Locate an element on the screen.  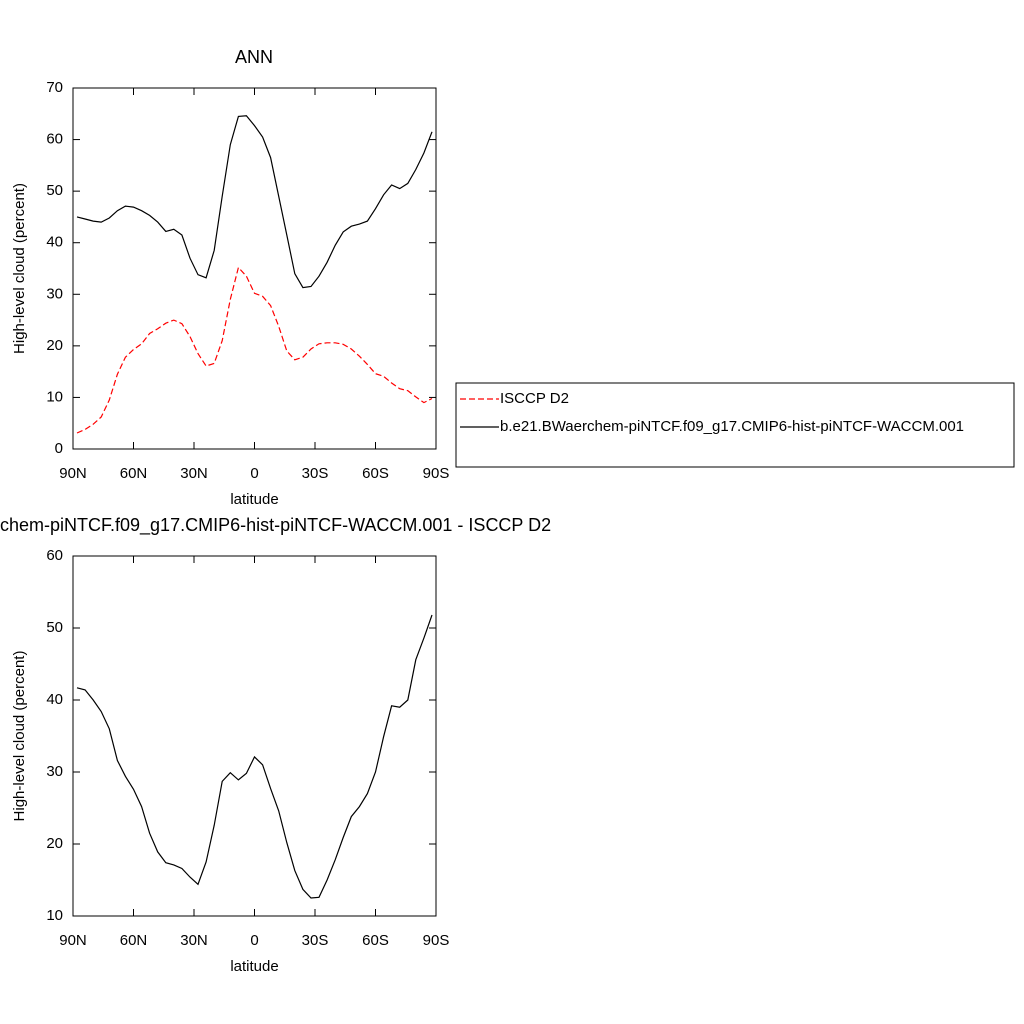
y-tick-label: 0 is located at coordinates (59, 448).